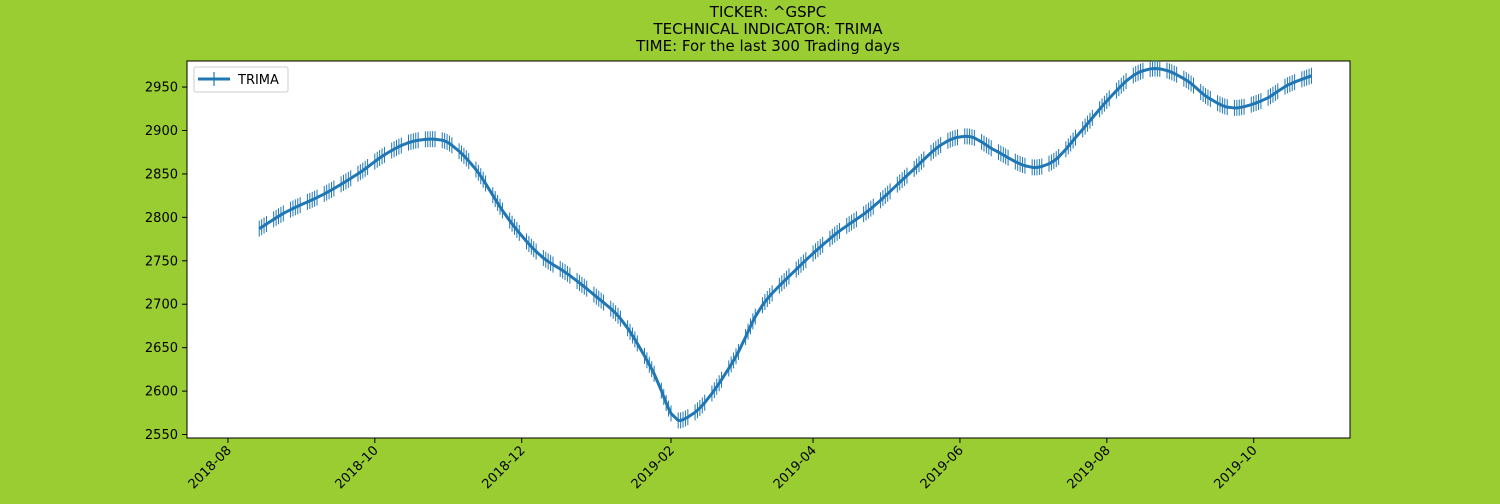 This screenshot has height=504, width=1500. I want to click on y-tick-label: 2750, so click(161, 261).